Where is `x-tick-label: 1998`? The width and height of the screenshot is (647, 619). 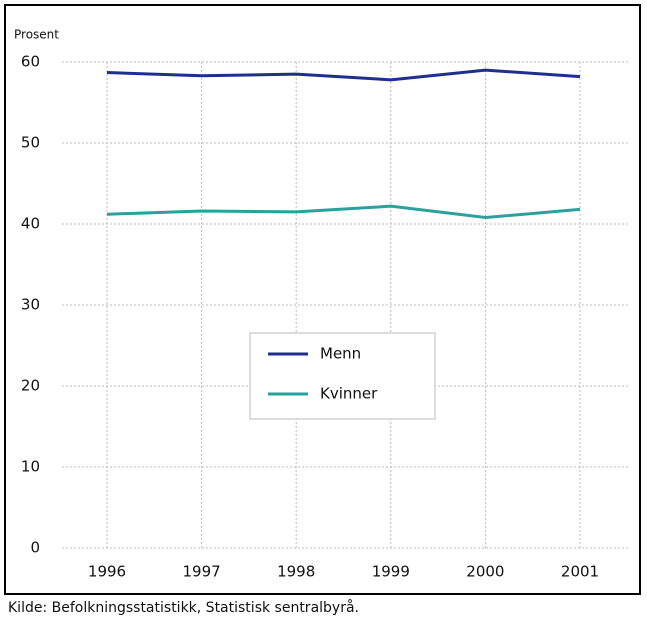 x-tick-label: 1998 is located at coordinates (296, 572).